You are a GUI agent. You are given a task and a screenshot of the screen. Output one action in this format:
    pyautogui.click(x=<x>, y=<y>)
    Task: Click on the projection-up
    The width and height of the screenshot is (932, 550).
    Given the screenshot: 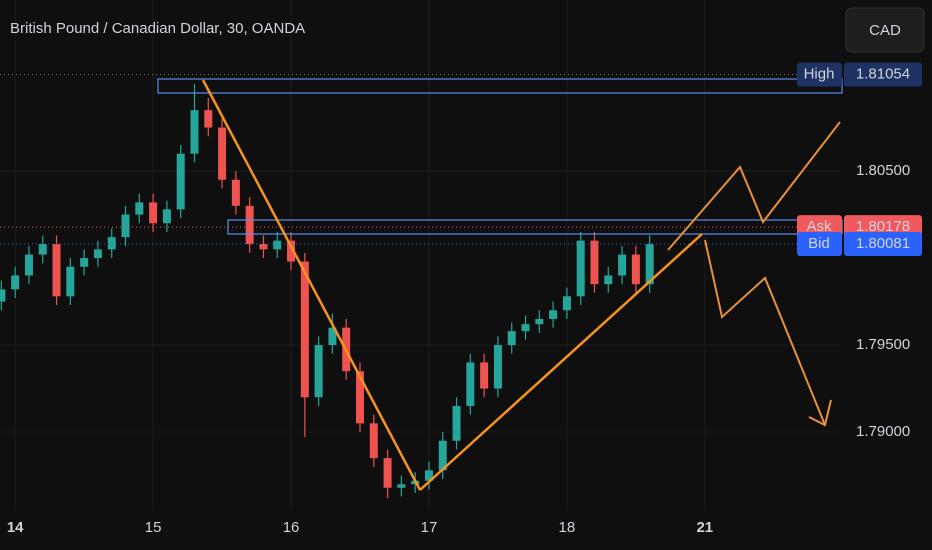 What is the action you would take?
    pyautogui.click(x=754, y=186)
    